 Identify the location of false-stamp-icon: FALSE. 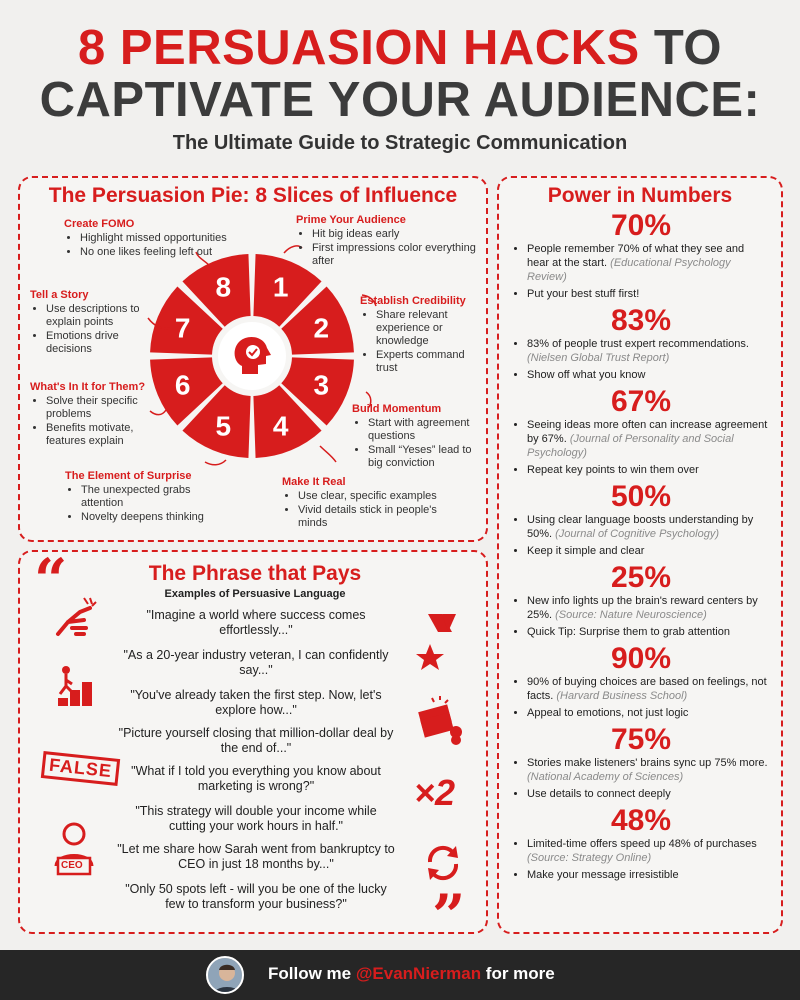
(80, 768).